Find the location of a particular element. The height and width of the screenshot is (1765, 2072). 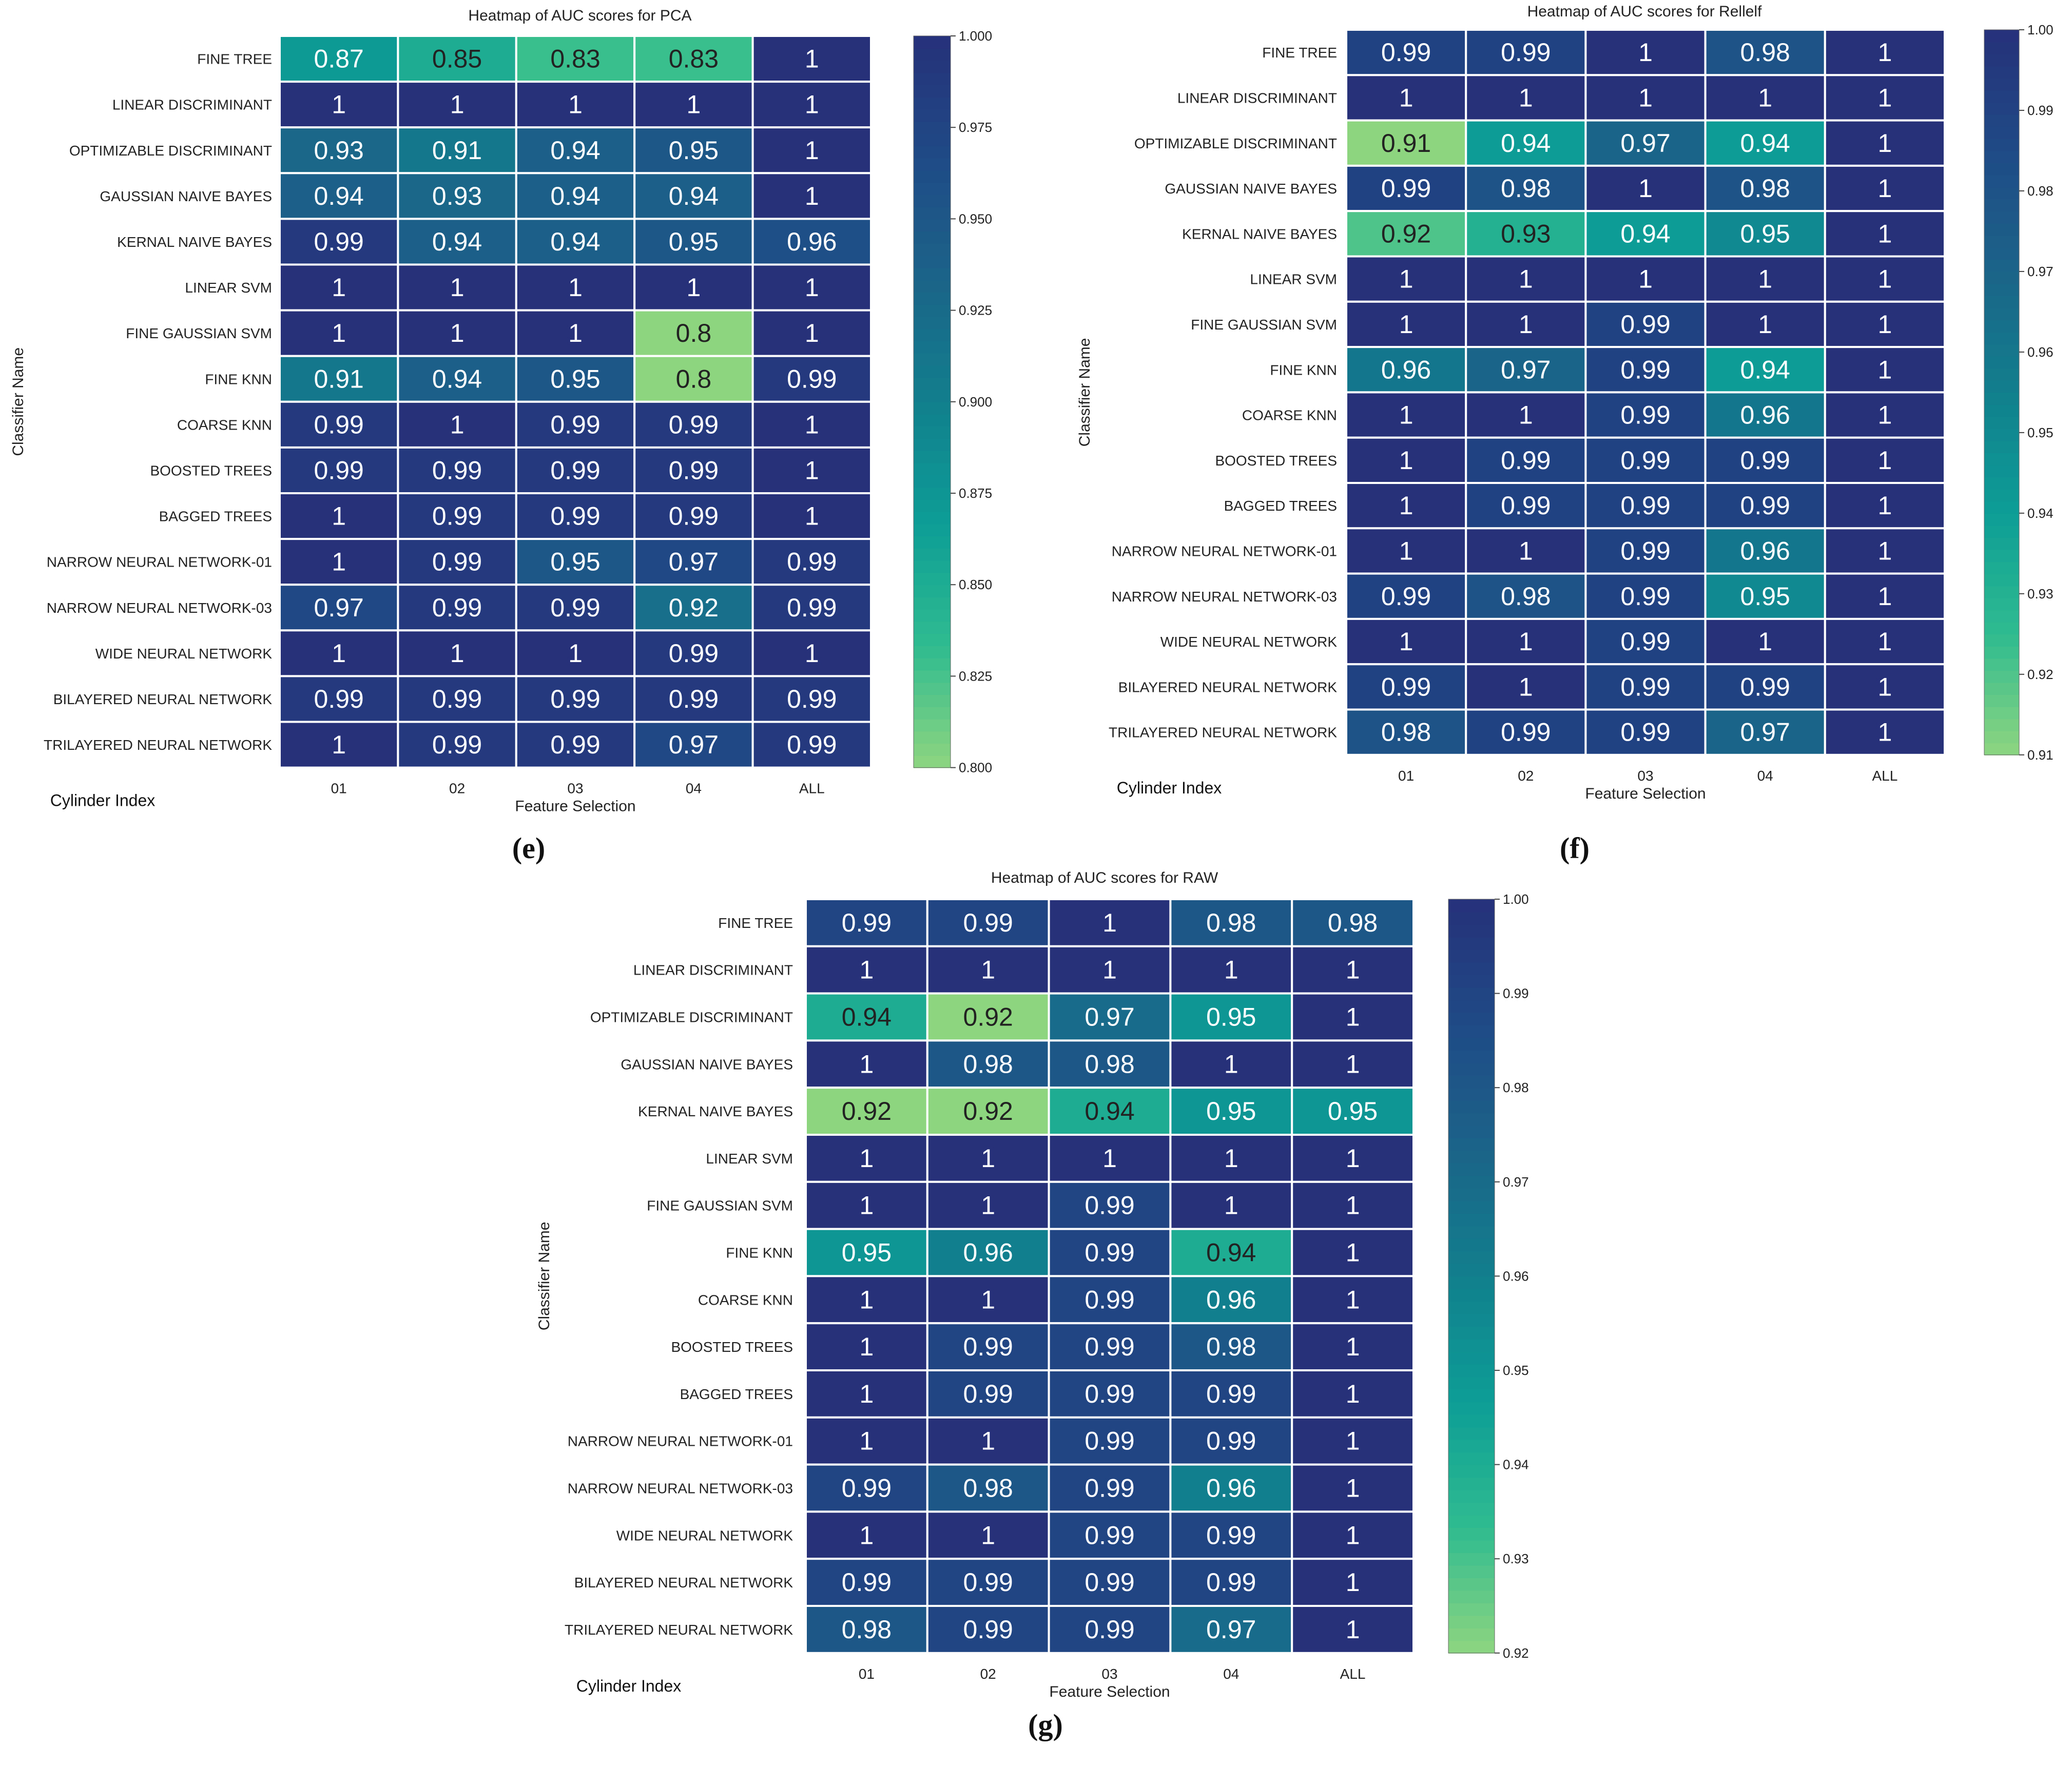

cell-value-label: 0.92 is located at coordinates (988, 1017).